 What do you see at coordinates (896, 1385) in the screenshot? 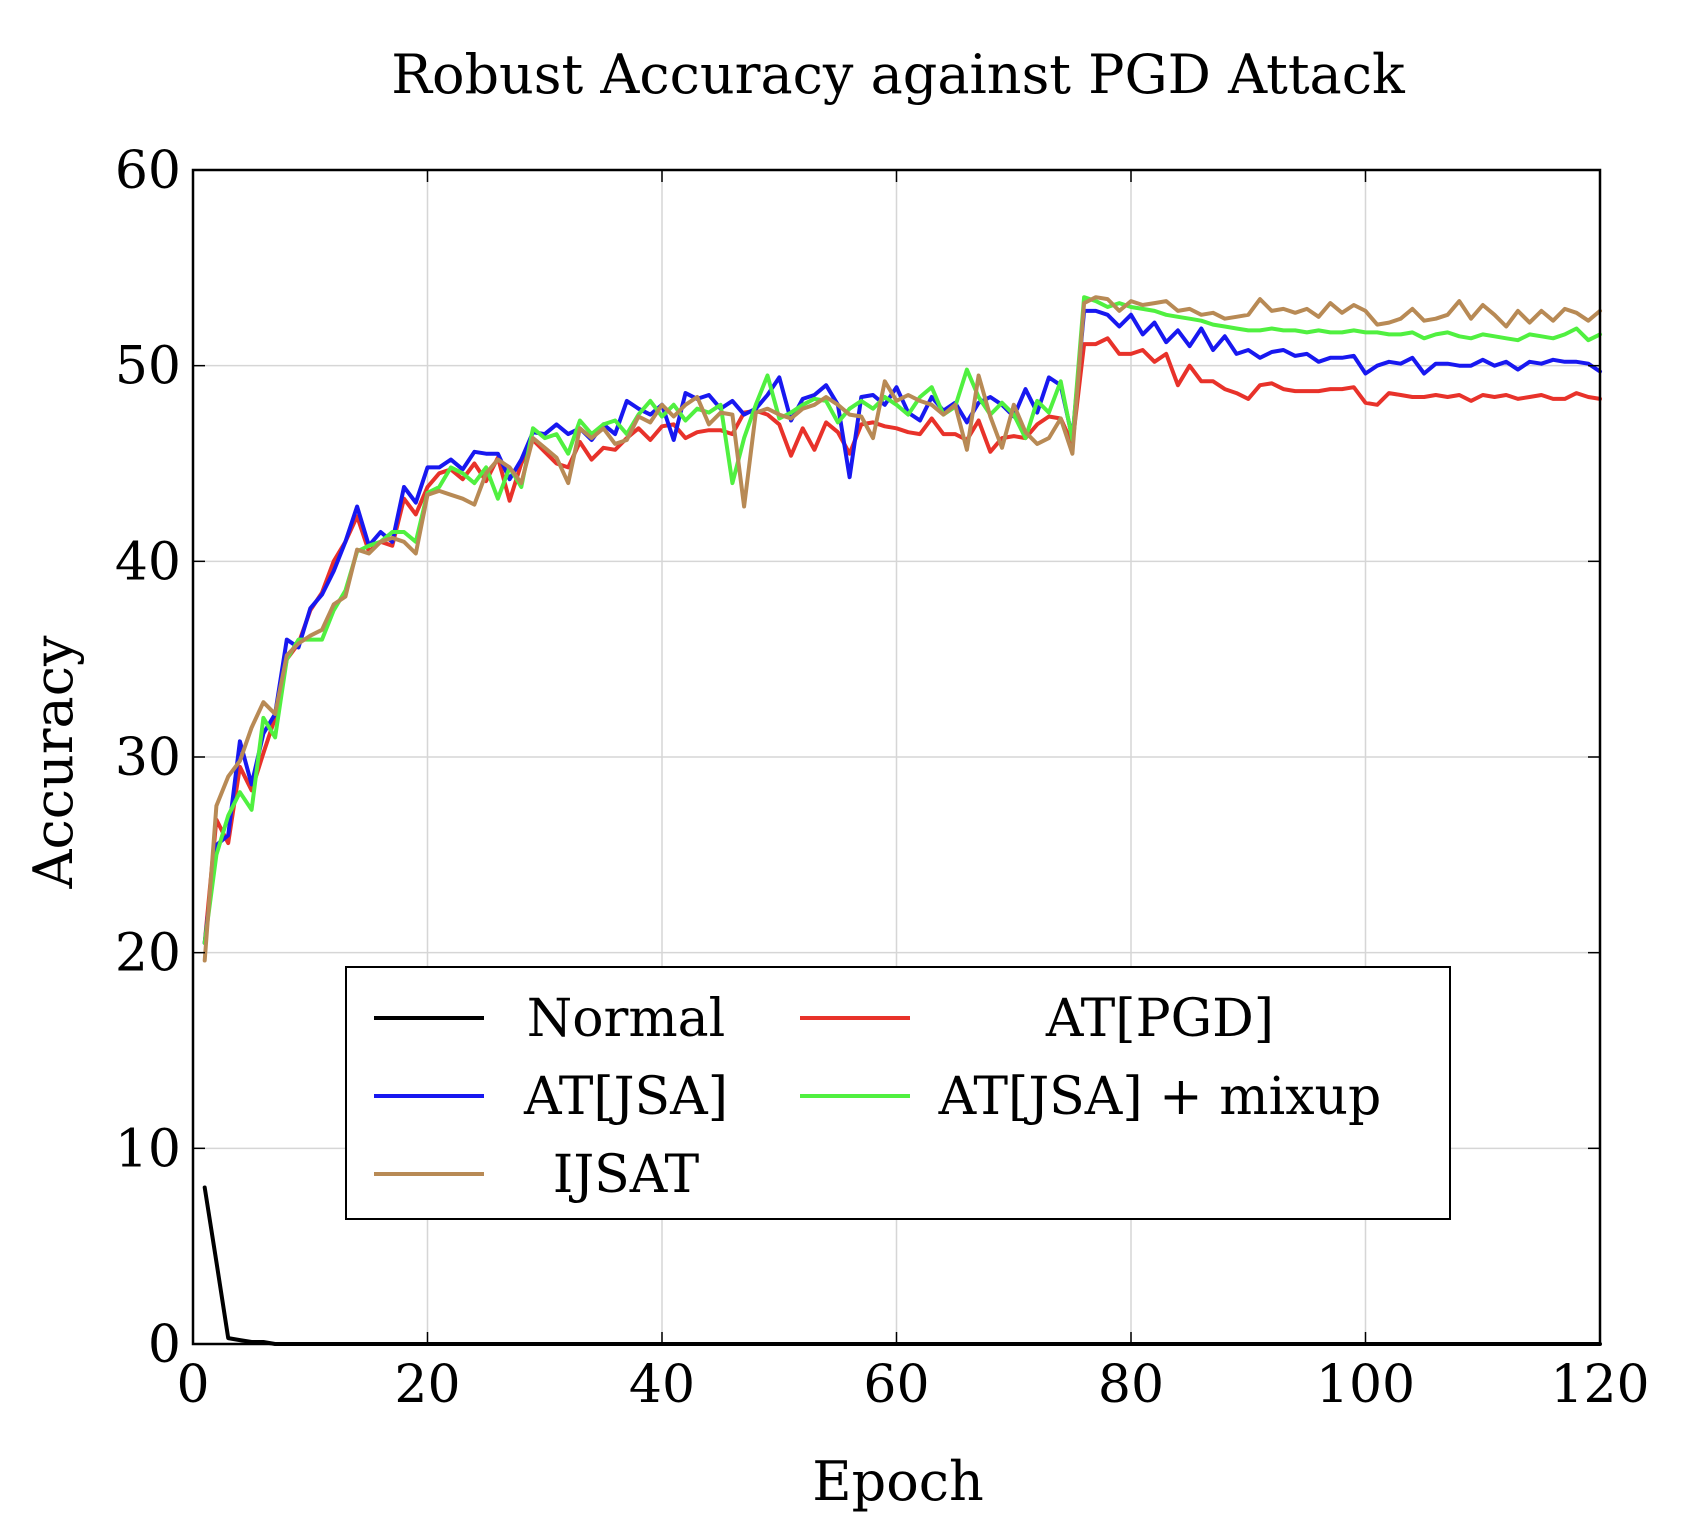
I see `x-tick-label: 60` at bounding box center [896, 1385].